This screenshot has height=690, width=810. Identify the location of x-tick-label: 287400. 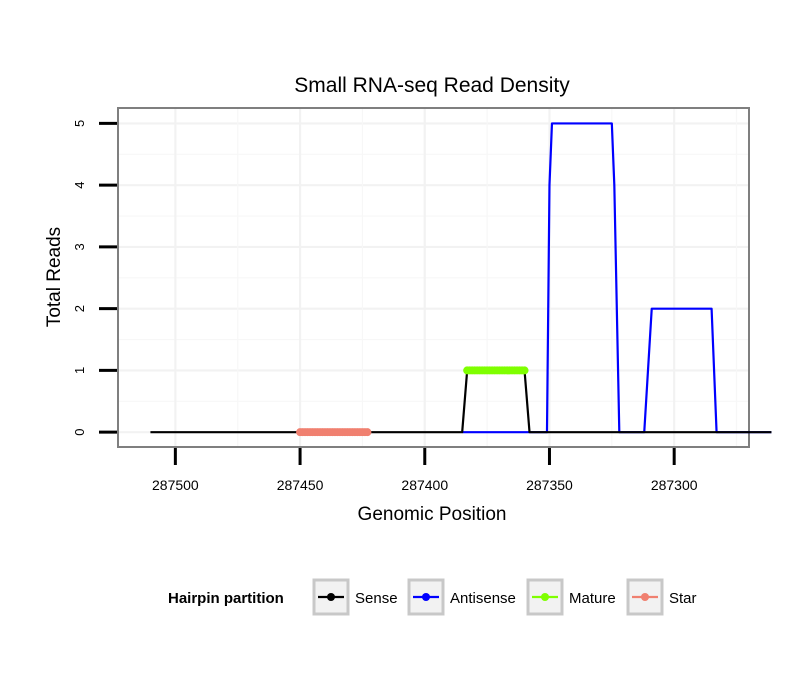
(424, 485).